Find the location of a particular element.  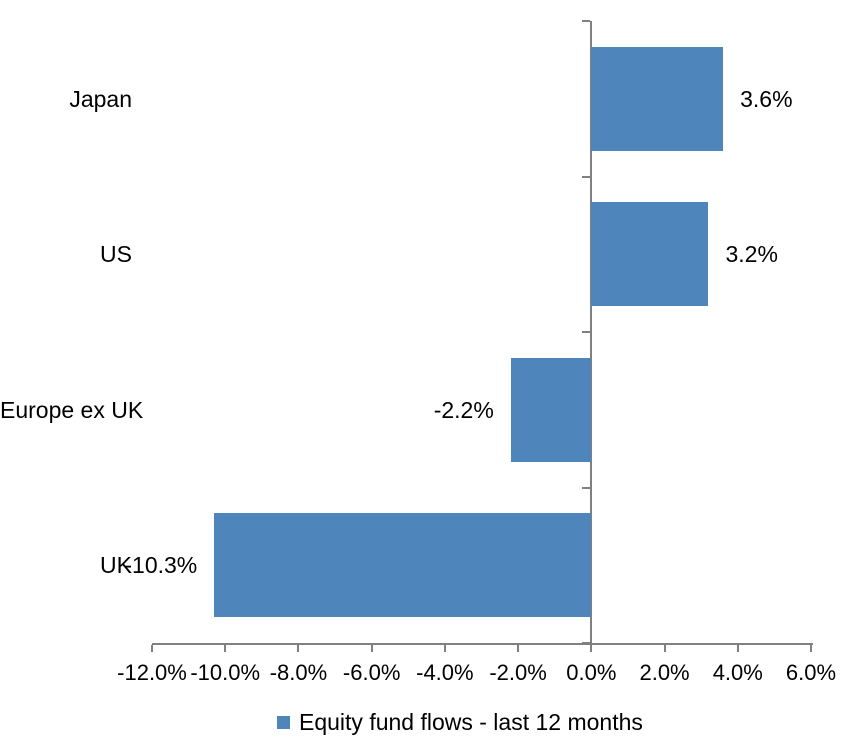

legend: Equity fund flows - last 12 months is located at coordinates (460, 722).